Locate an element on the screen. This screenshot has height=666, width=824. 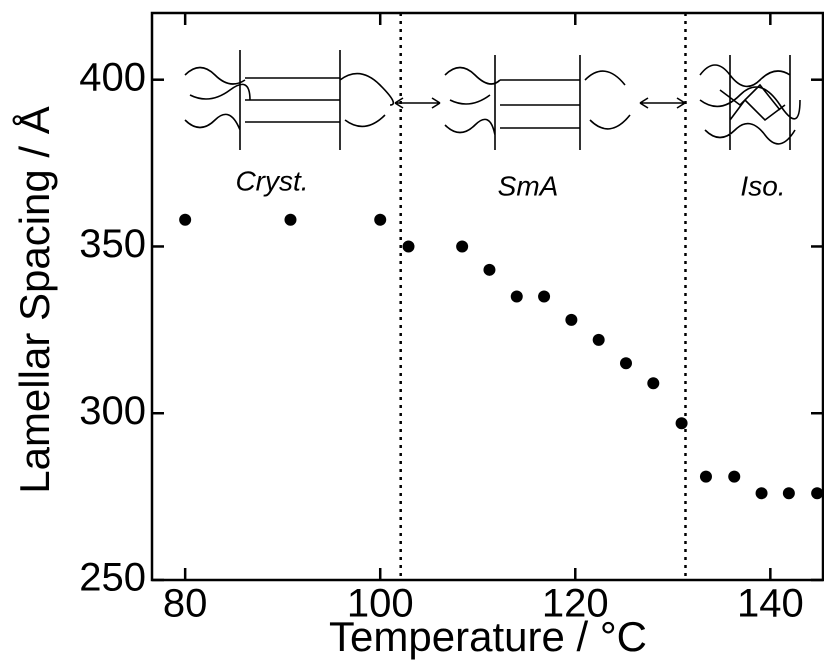
phase-label: Iso. is located at coordinates (762, 185).